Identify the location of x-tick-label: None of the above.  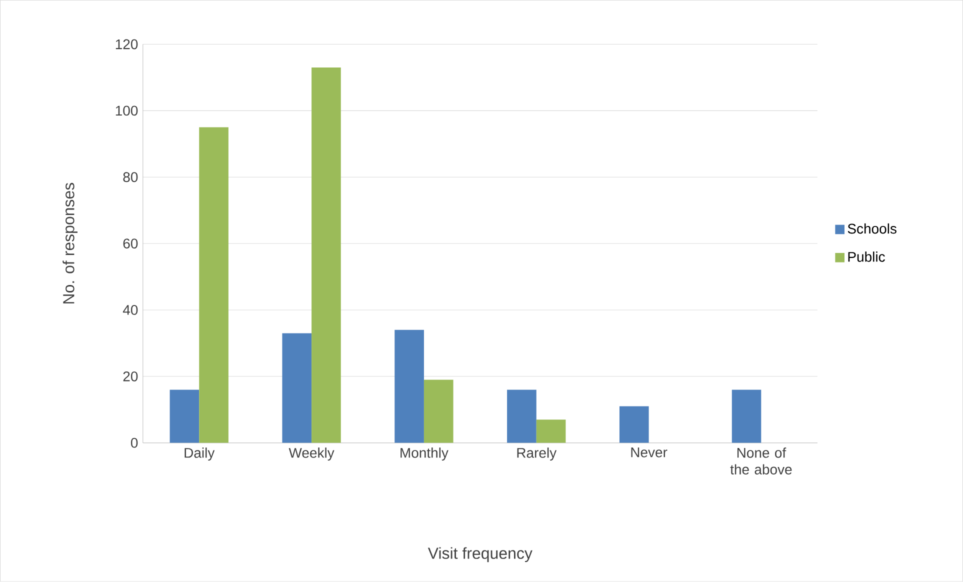
(761, 461).